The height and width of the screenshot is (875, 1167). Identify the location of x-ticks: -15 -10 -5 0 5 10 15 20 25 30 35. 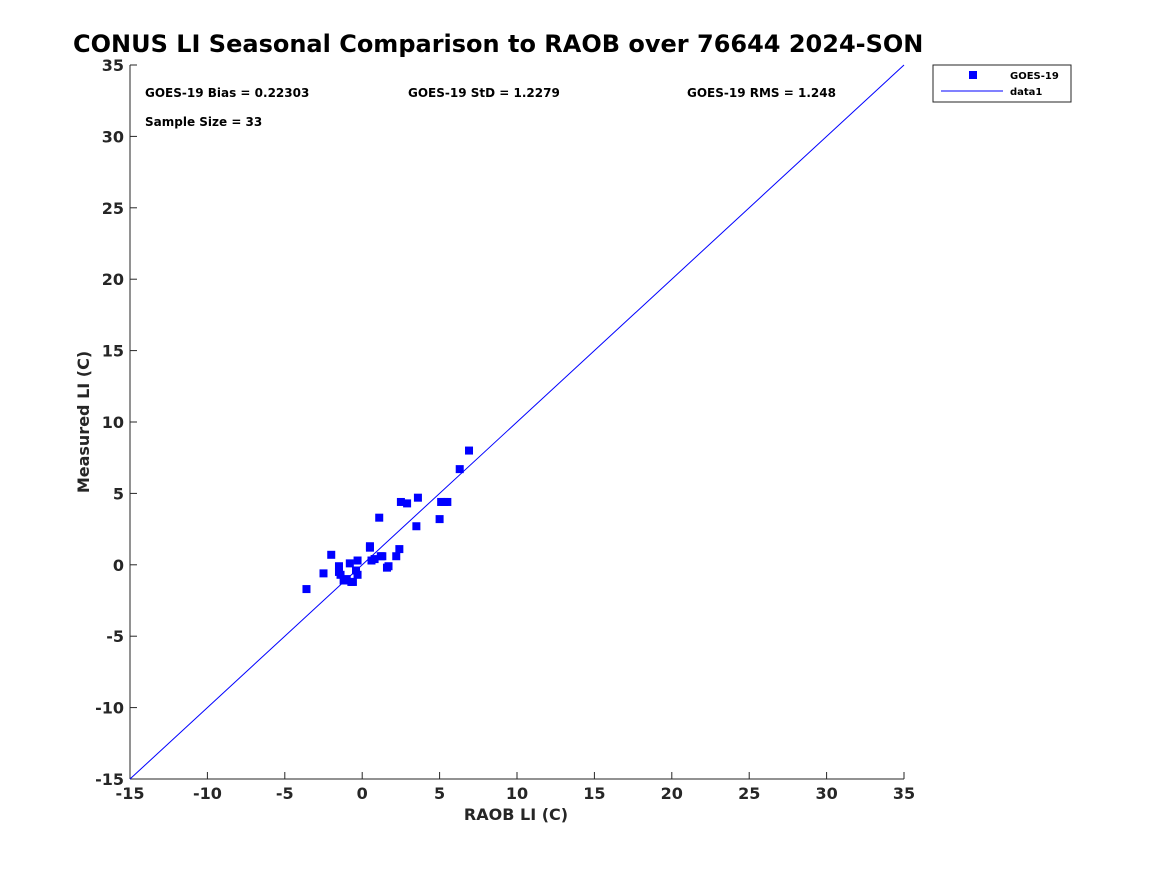
(515, 787).